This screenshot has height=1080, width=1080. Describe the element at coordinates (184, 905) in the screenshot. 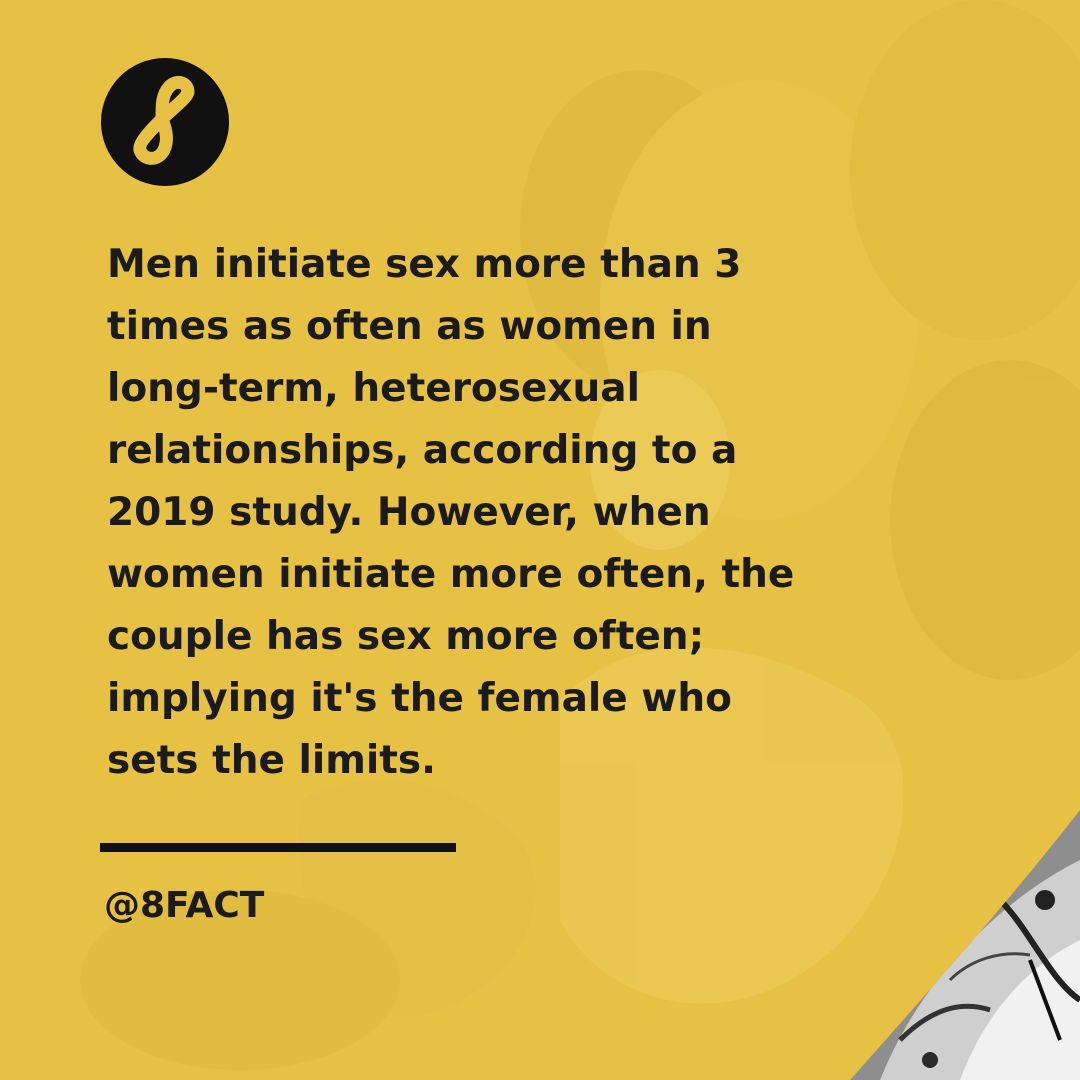

I see `account-handle: @8FACT` at that location.